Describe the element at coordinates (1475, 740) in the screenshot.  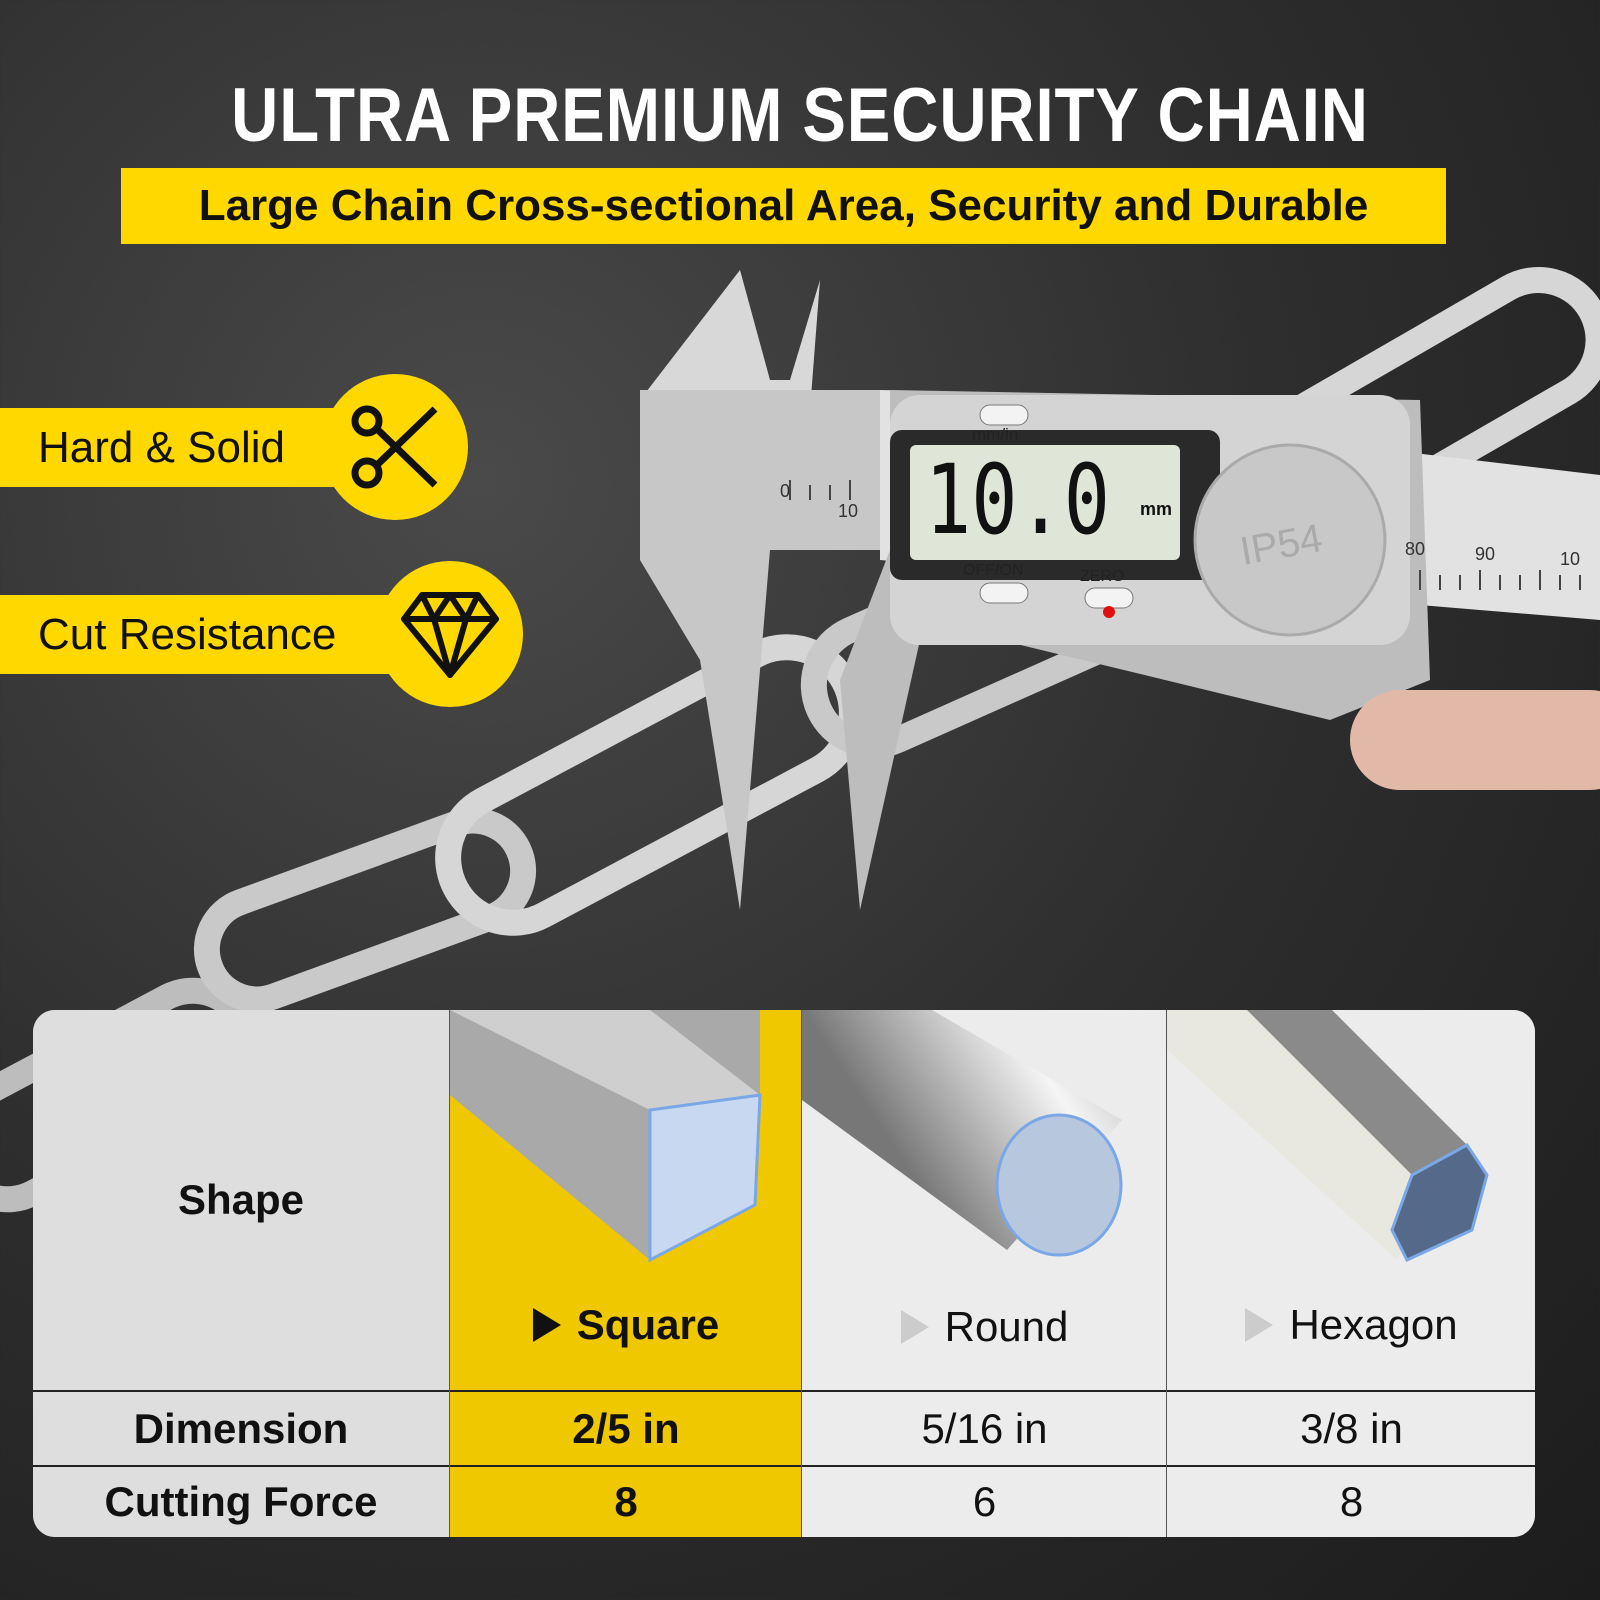
I see `finger-image` at that location.